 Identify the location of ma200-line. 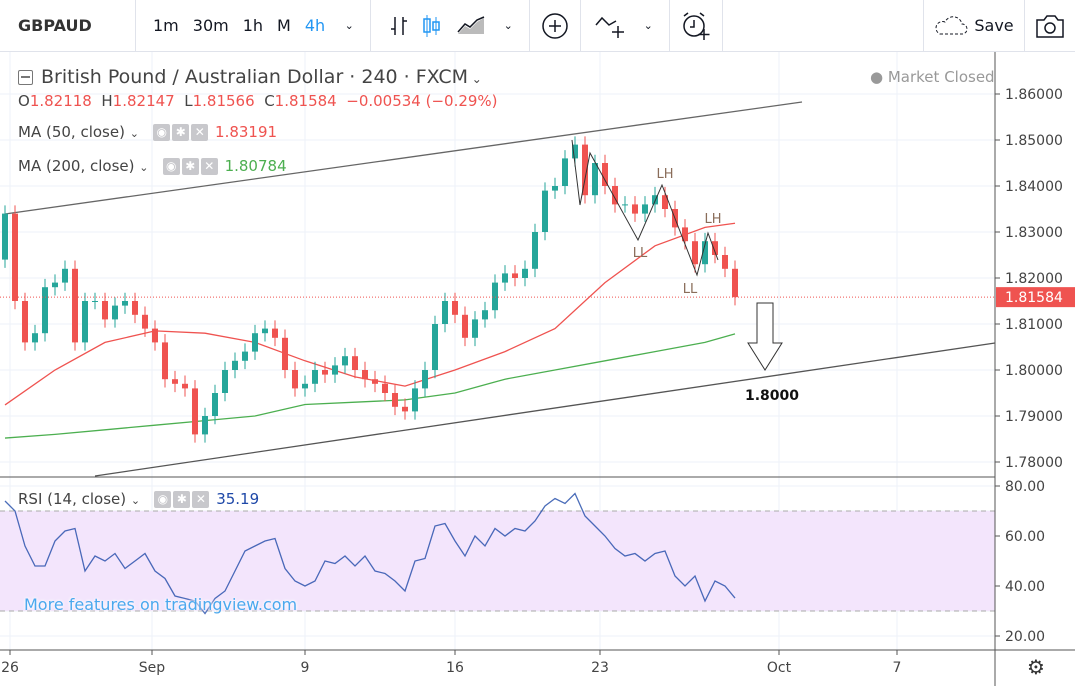
(370, 386).